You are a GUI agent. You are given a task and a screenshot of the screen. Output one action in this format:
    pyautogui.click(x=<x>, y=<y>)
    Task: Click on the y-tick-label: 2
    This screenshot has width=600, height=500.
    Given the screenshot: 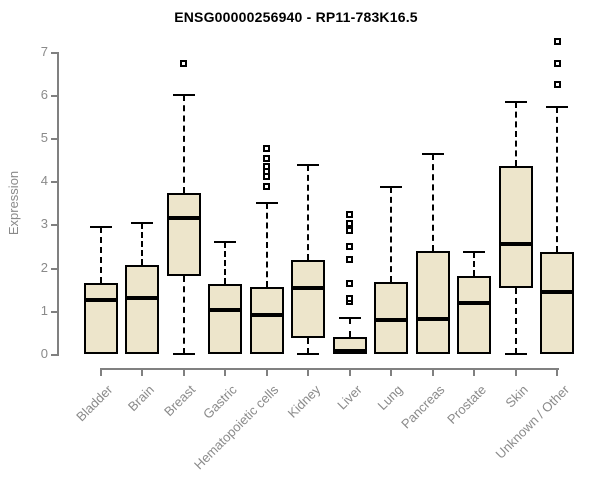 What is the action you would take?
    pyautogui.click(x=44, y=267)
    